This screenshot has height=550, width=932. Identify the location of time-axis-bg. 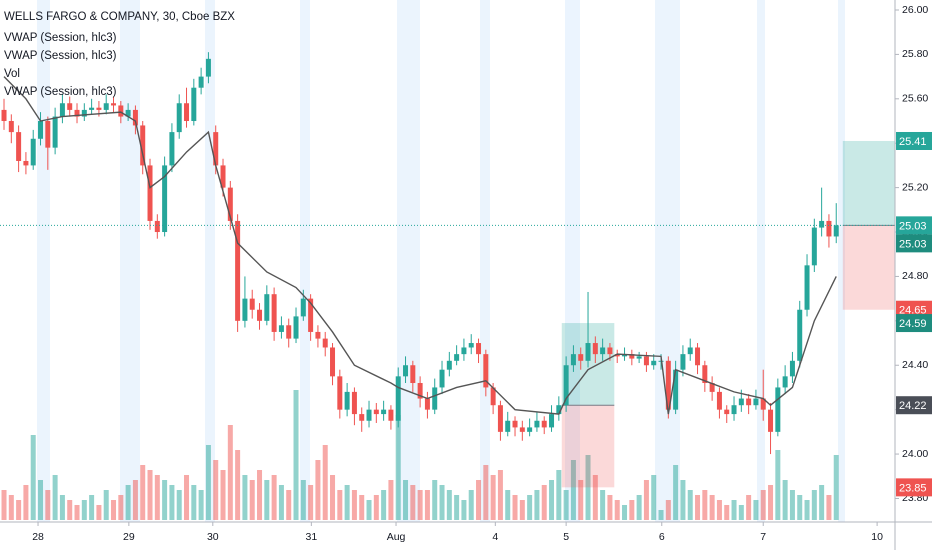
(466, 536).